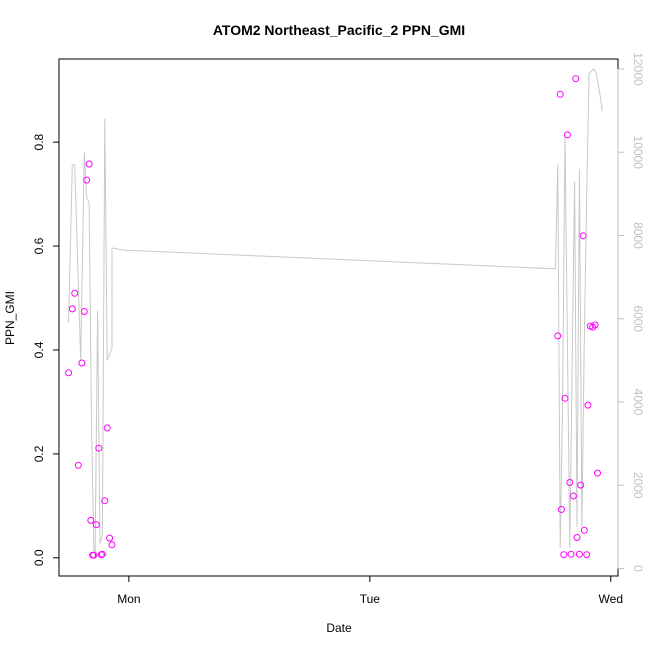 Image resolution: width=650 pixels, height=650 pixels. I want to click on y-axis-left: 0.0 0.2 0.4 0.6 0.8, so click(46, 349).